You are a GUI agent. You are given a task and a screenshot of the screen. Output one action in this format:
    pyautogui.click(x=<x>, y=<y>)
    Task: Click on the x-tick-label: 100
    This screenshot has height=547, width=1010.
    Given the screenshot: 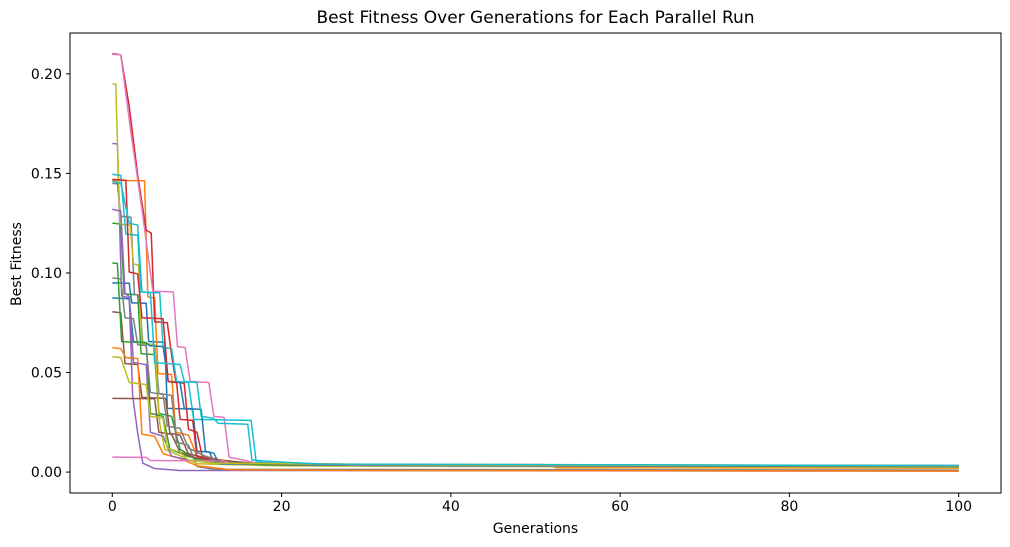 What is the action you would take?
    pyautogui.click(x=958, y=507)
    